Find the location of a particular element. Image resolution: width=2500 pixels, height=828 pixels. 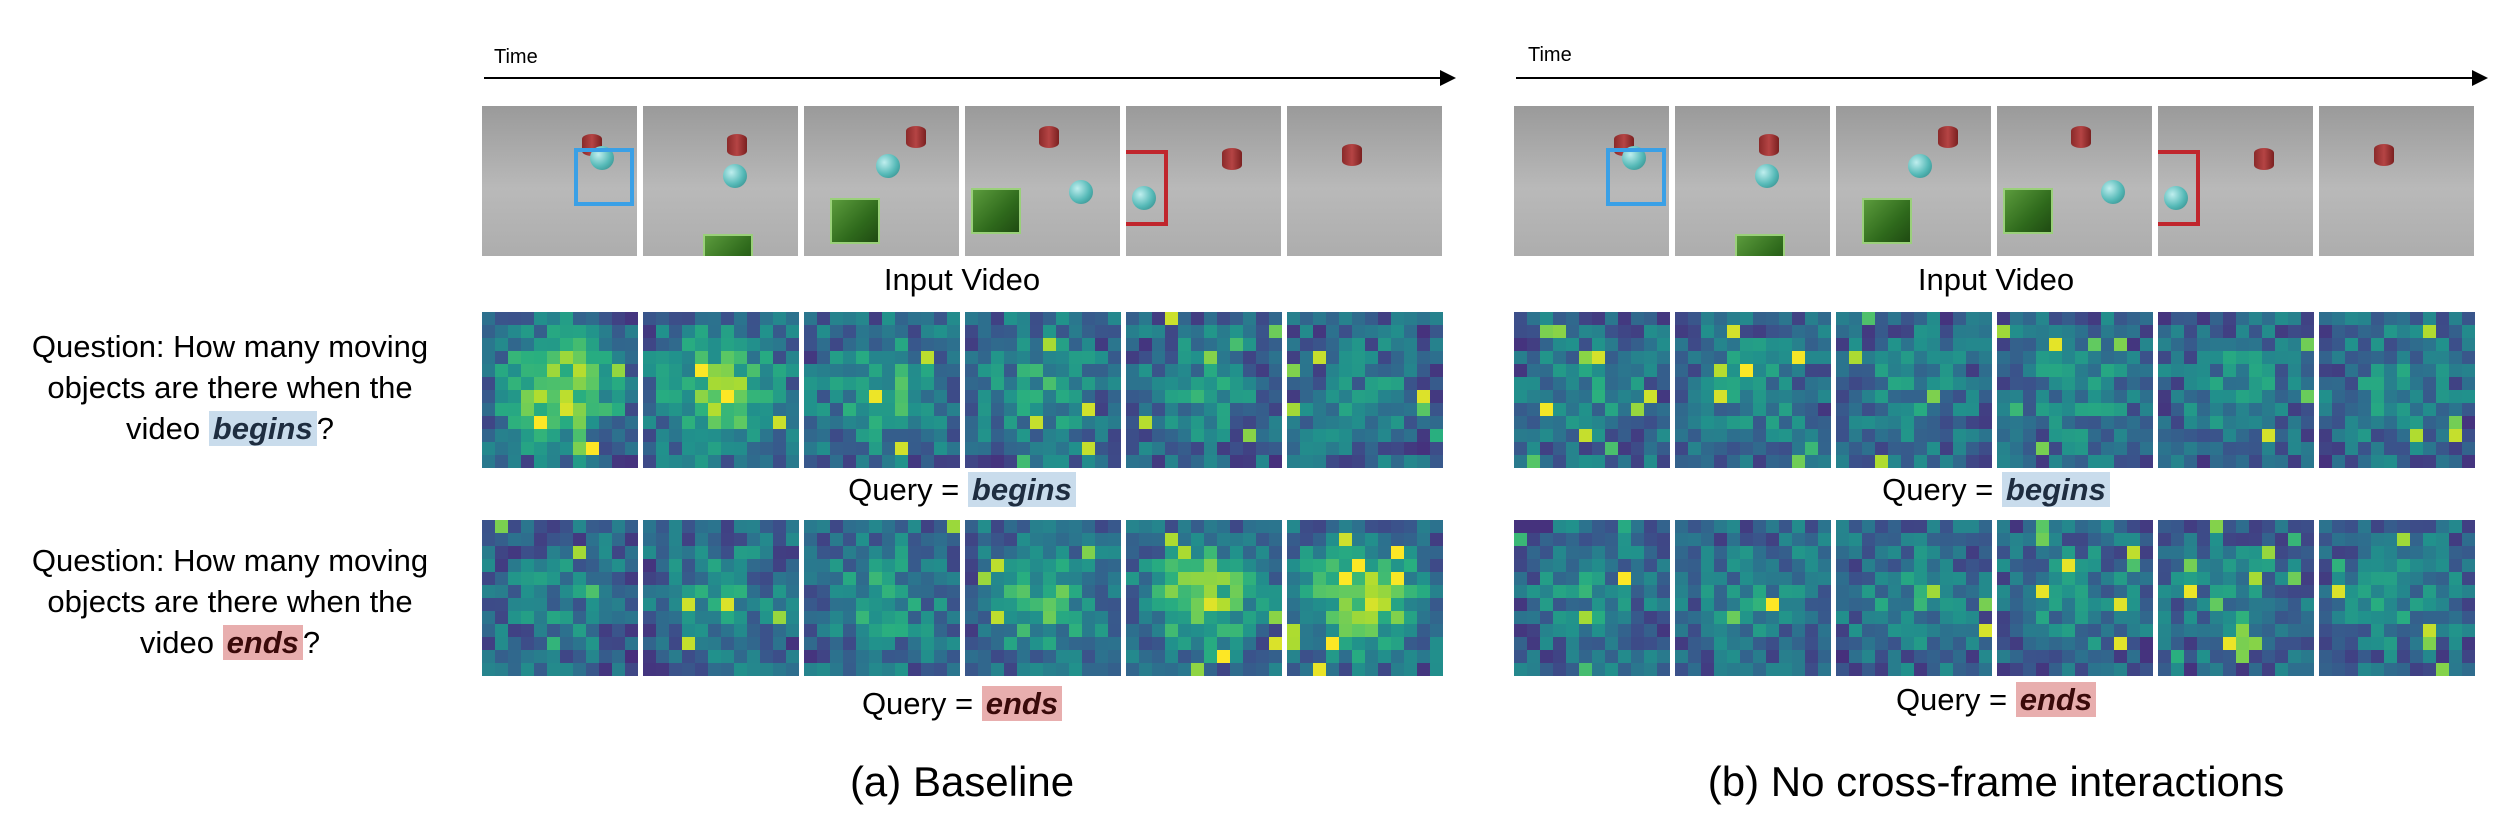

attention-heatmap is located at coordinates (560, 598).